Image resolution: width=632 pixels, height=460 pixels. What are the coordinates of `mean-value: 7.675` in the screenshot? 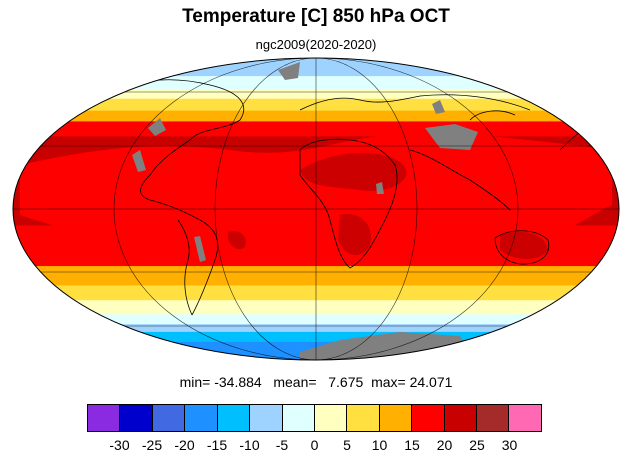 It's located at (346, 382).